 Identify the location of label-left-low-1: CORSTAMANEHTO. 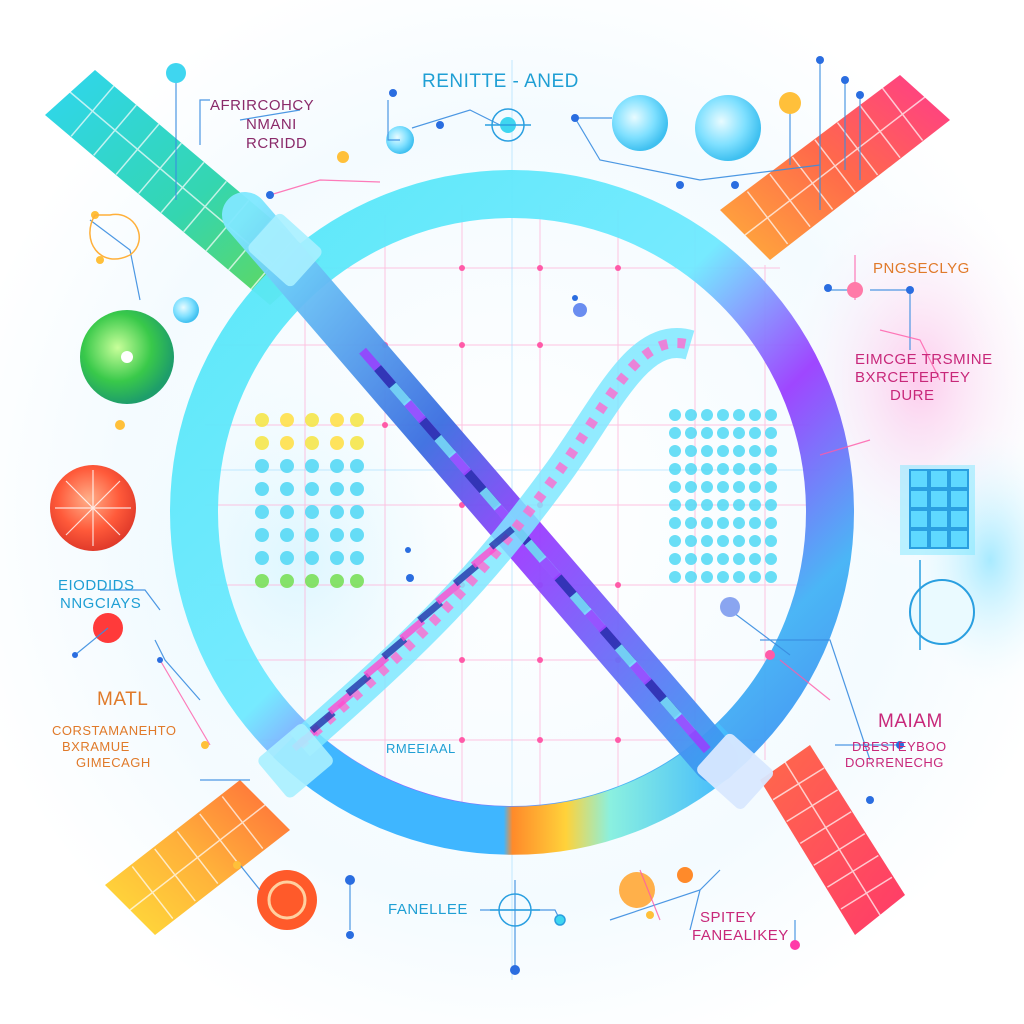
(114, 730).